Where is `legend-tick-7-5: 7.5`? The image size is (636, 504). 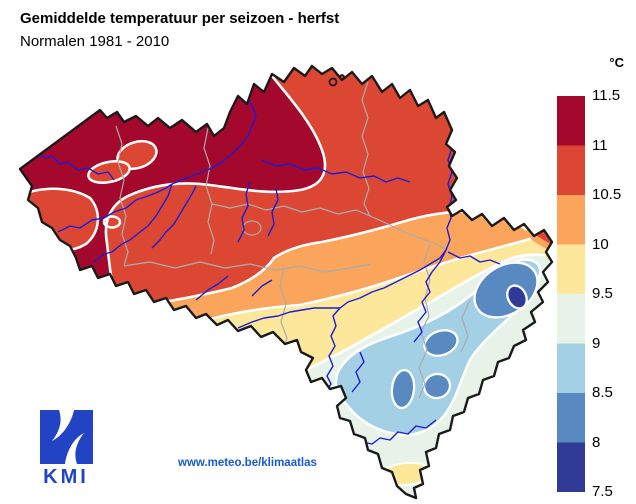 legend-tick-7-5: 7.5 is located at coordinates (602, 491).